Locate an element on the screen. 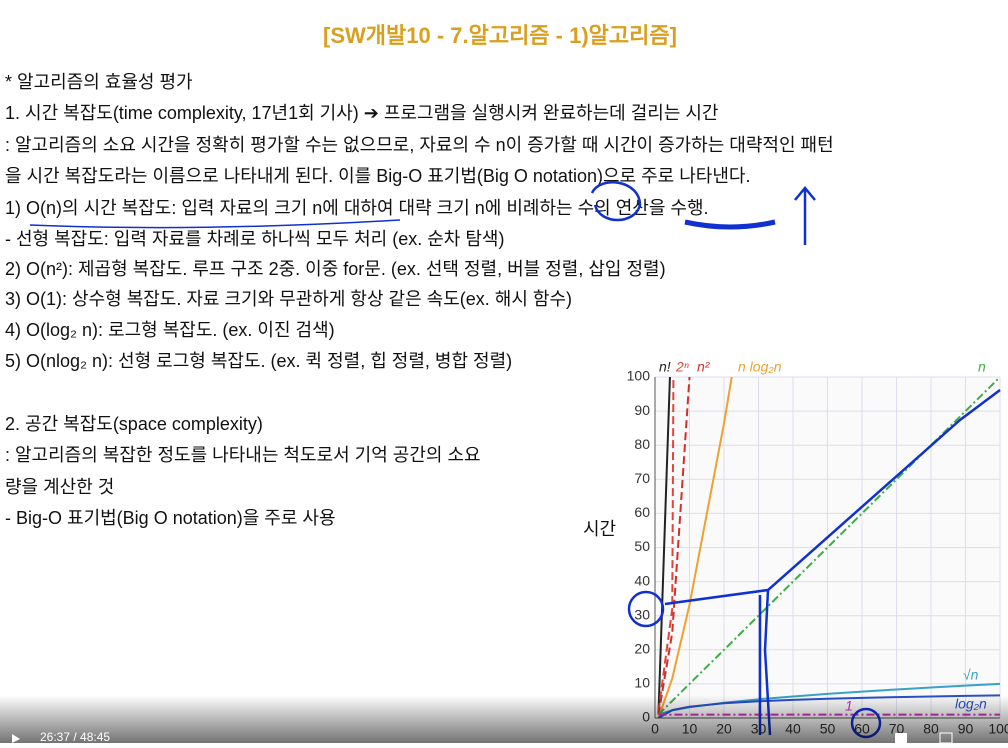 Image resolution: width=1008 pixels, height=748 pixels. player-time: 26:37 / 48:45 is located at coordinates (75, 736).